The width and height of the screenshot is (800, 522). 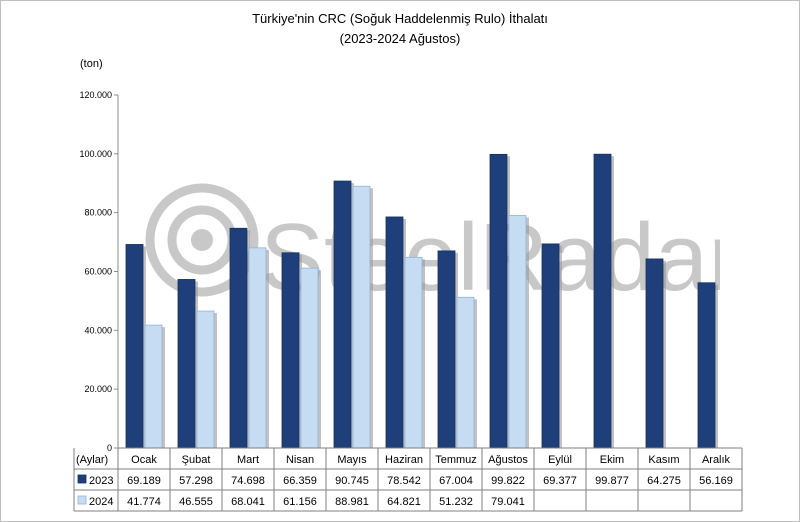 What do you see at coordinates (352, 460) in the screenshot?
I see `x-category-label: Mayıs` at bounding box center [352, 460].